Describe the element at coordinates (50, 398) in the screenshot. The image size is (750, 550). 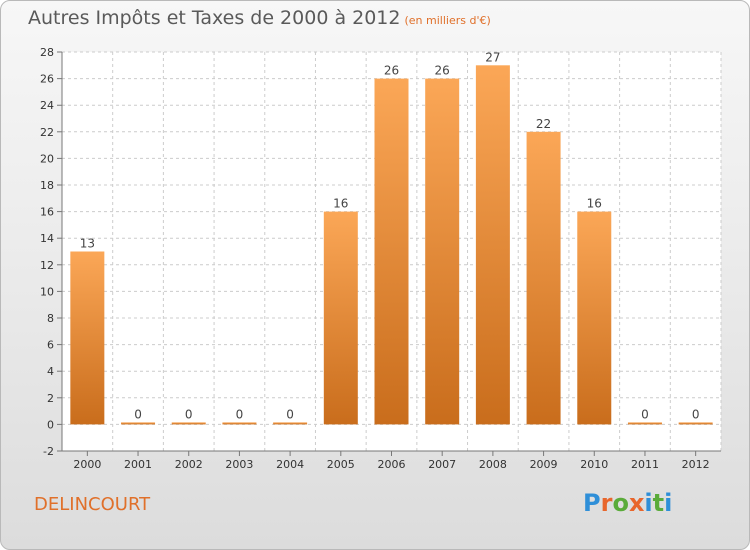
I see `y-tick-label: 2` at that location.